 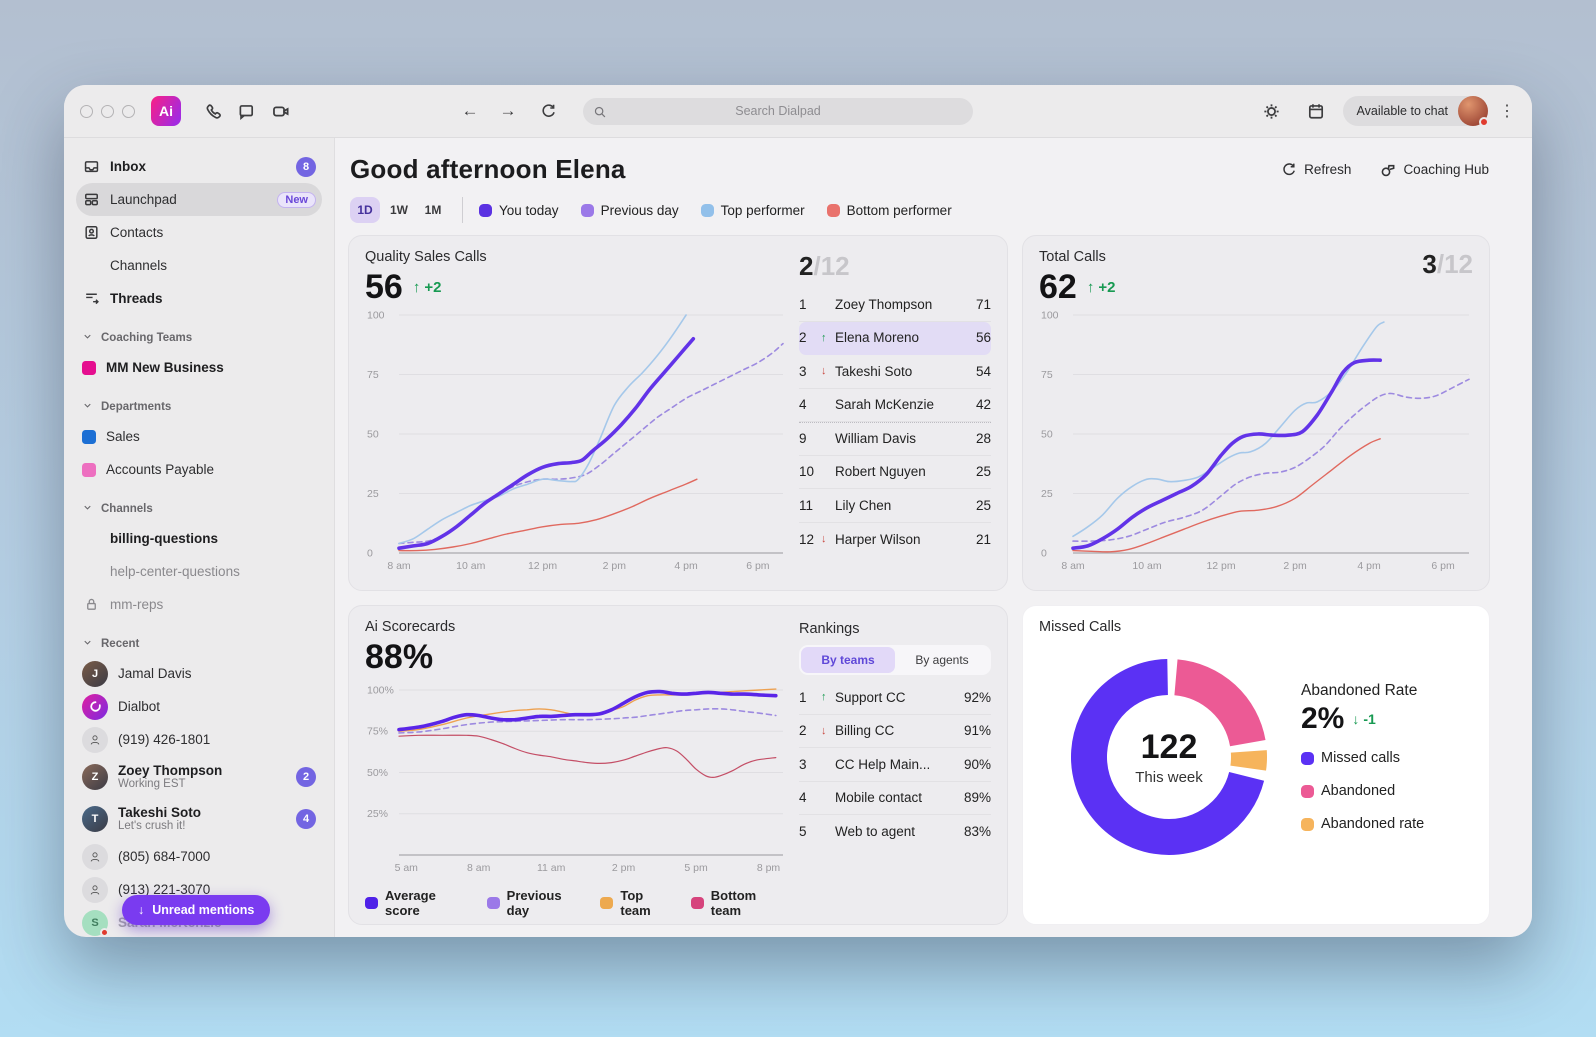 I want to click on sidebar-item-accounts-payable: Accounts Payable, so click(x=199, y=469).